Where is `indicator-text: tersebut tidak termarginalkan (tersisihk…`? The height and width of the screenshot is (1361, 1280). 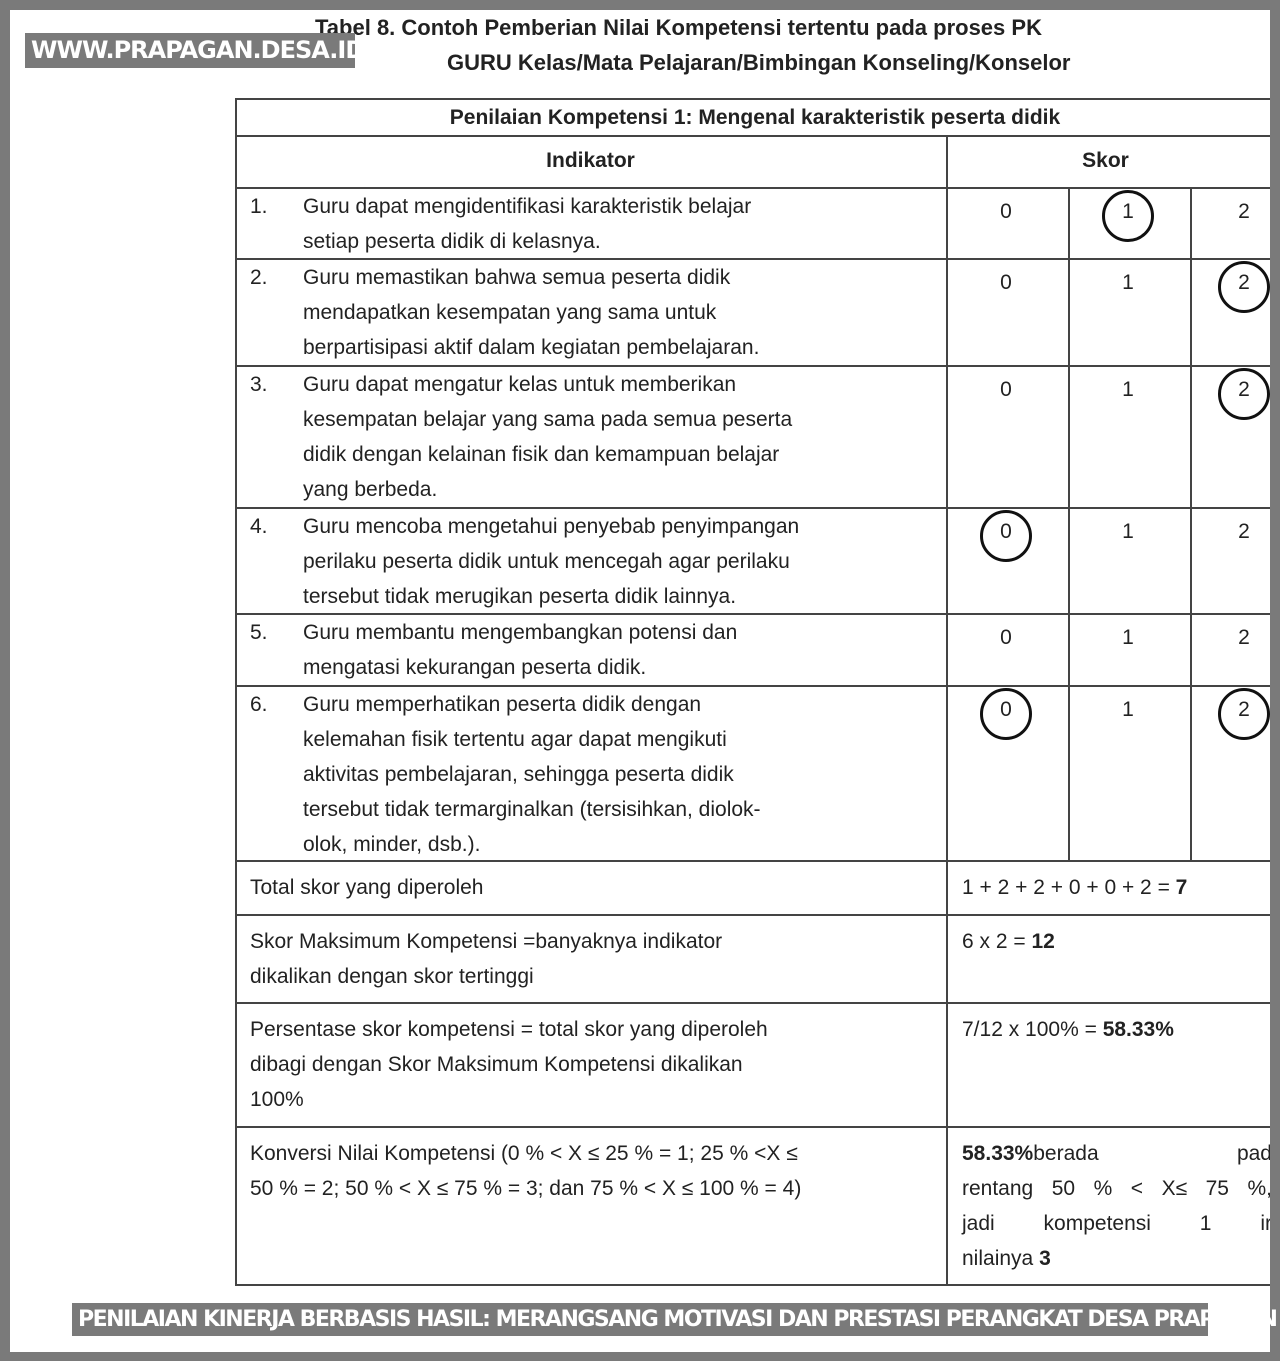 indicator-text: tersebut tidak termarginalkan (tersisihk… is located at coordinates (532, 809).